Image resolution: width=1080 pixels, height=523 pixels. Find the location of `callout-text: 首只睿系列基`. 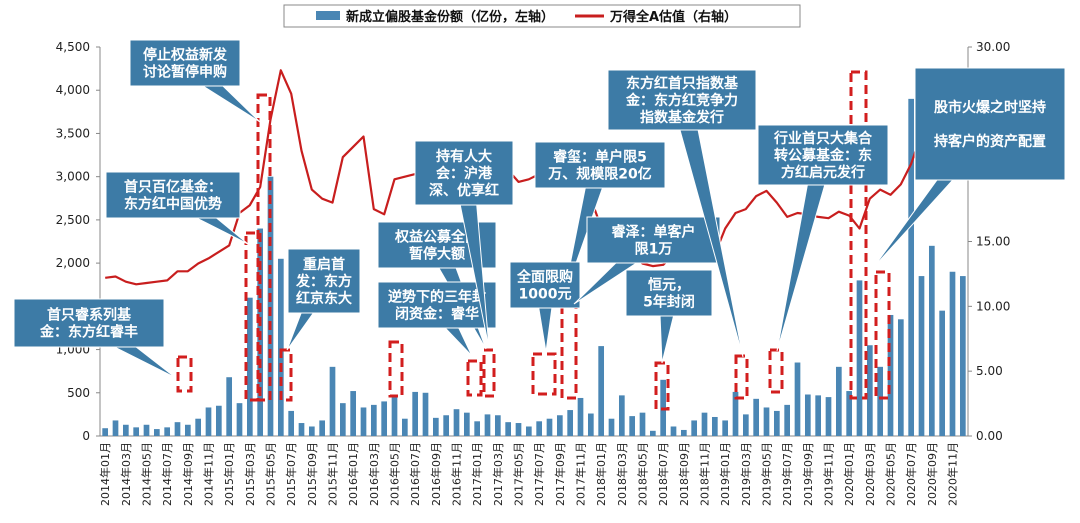

callout-text: 首只睿系列基 is located at coordinates (89, 315).